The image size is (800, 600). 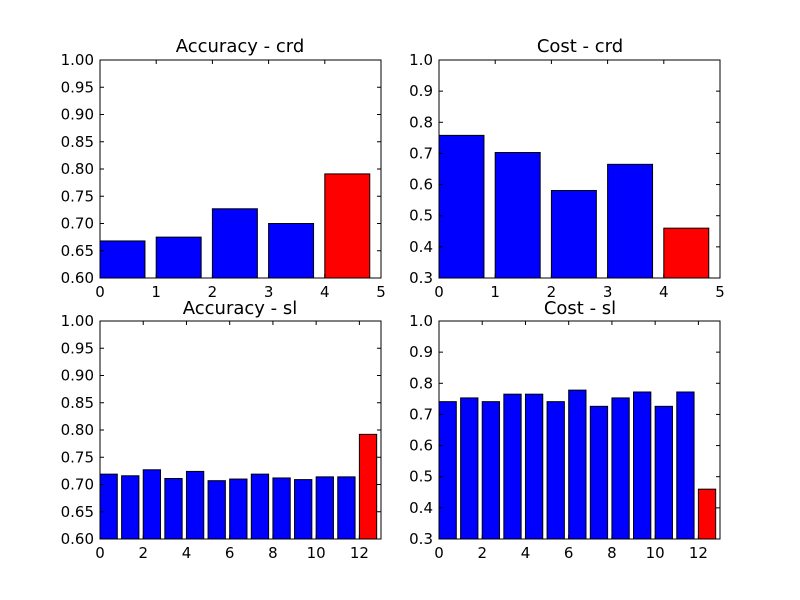 I want to click on chart-title: Accuracy - crd, so click(x=240, y=46).